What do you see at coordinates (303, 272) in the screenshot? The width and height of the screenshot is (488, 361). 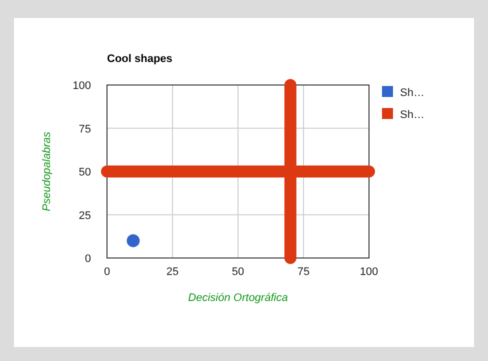 I see `x-tick-label: 75` at bounding box center [303, 272].